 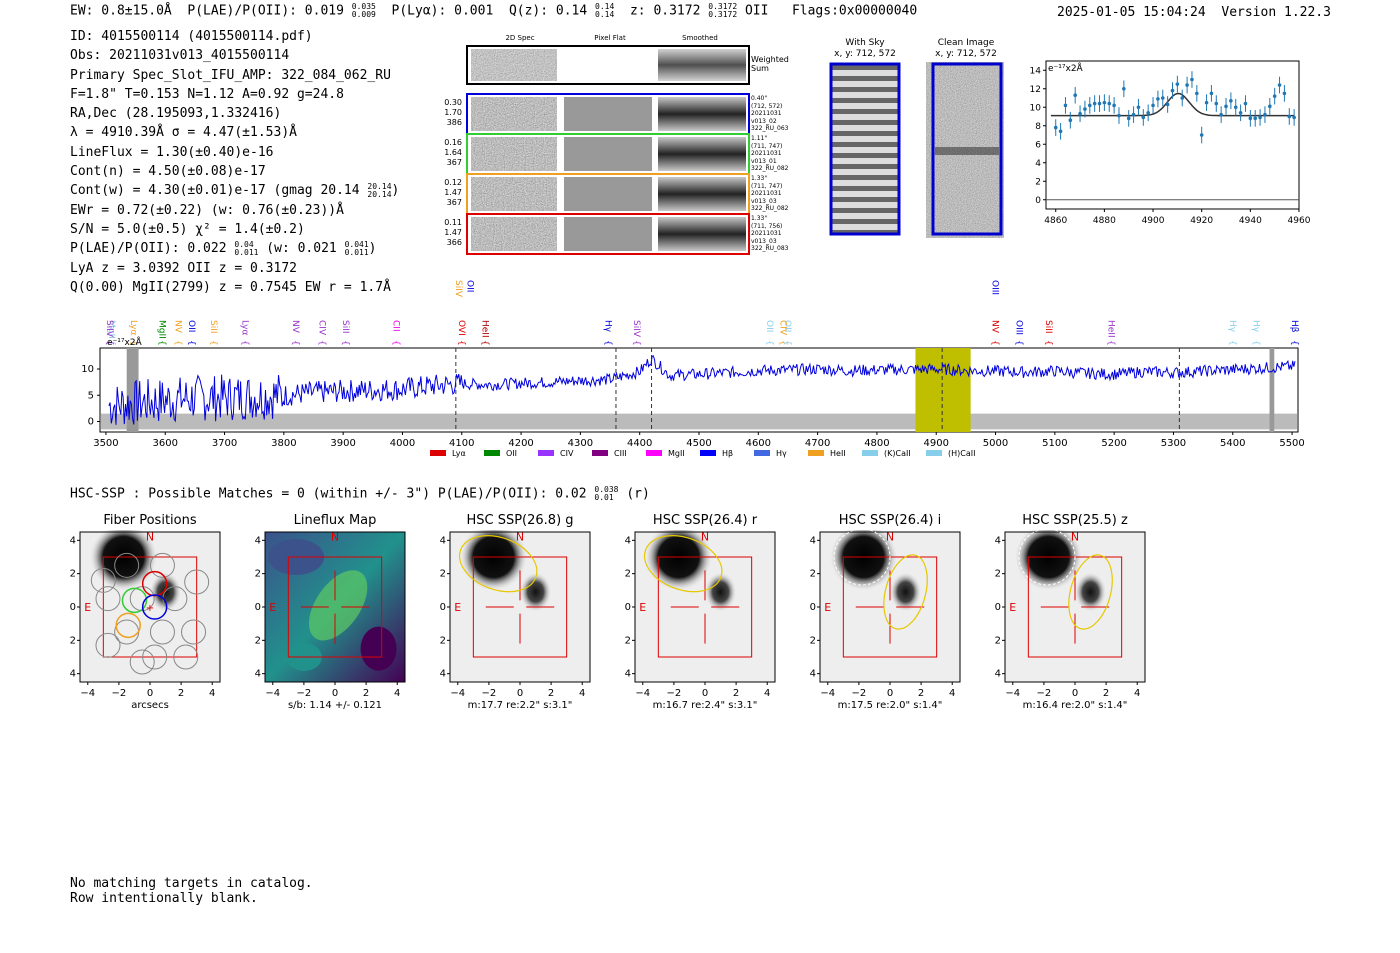 I want to click on panel-title: HSC SSP(26.4) r, so click(x=705, y=520).